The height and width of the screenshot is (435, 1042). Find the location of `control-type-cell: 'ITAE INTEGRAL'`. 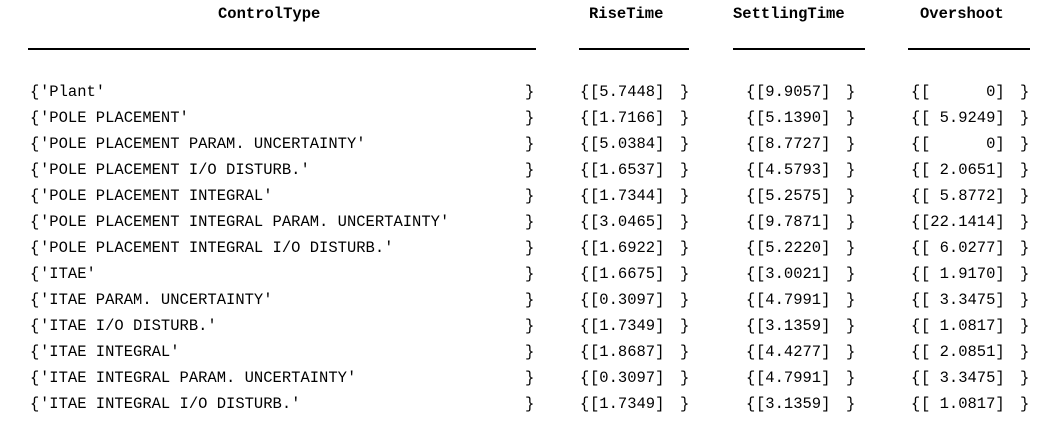

control-type-cell: 'ITAE INTEGRAL' is located at coordinates (110, 352).